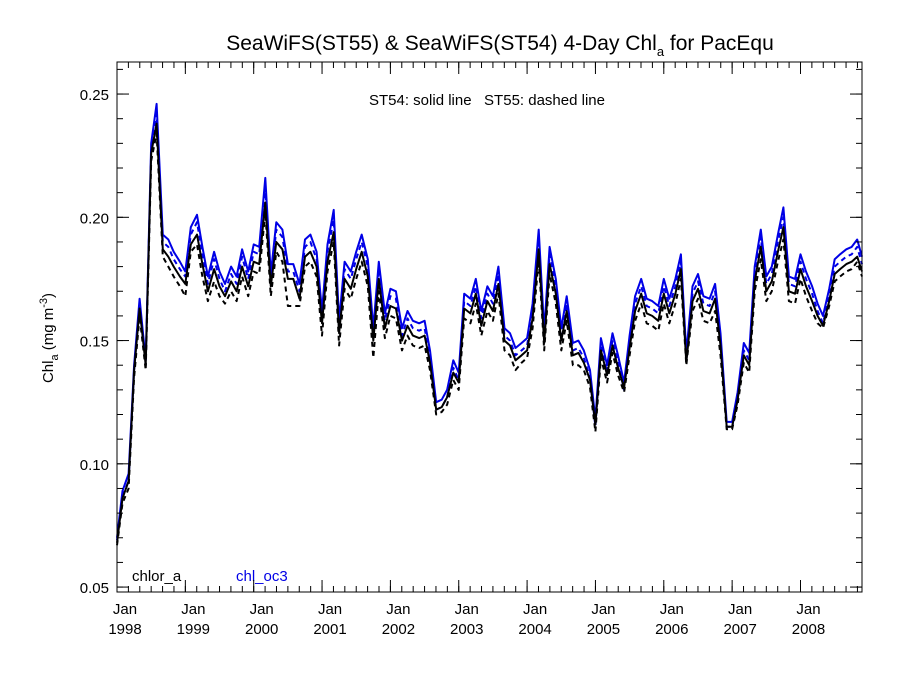 This screenshot has width=900, height=675. Describe the element at coordinates (124, 629) in the screenshot. I see `x-tick-label-year: 1998` at that location.